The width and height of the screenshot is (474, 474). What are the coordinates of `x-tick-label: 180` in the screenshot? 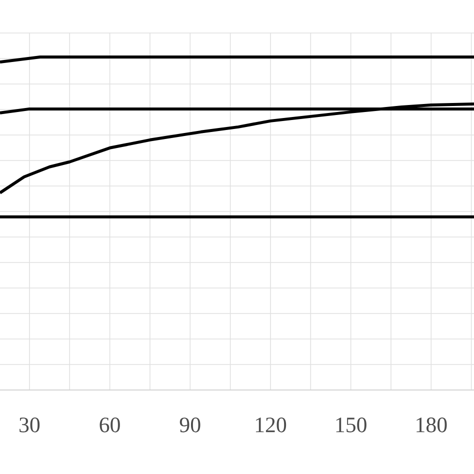 It's located at (431, 425).